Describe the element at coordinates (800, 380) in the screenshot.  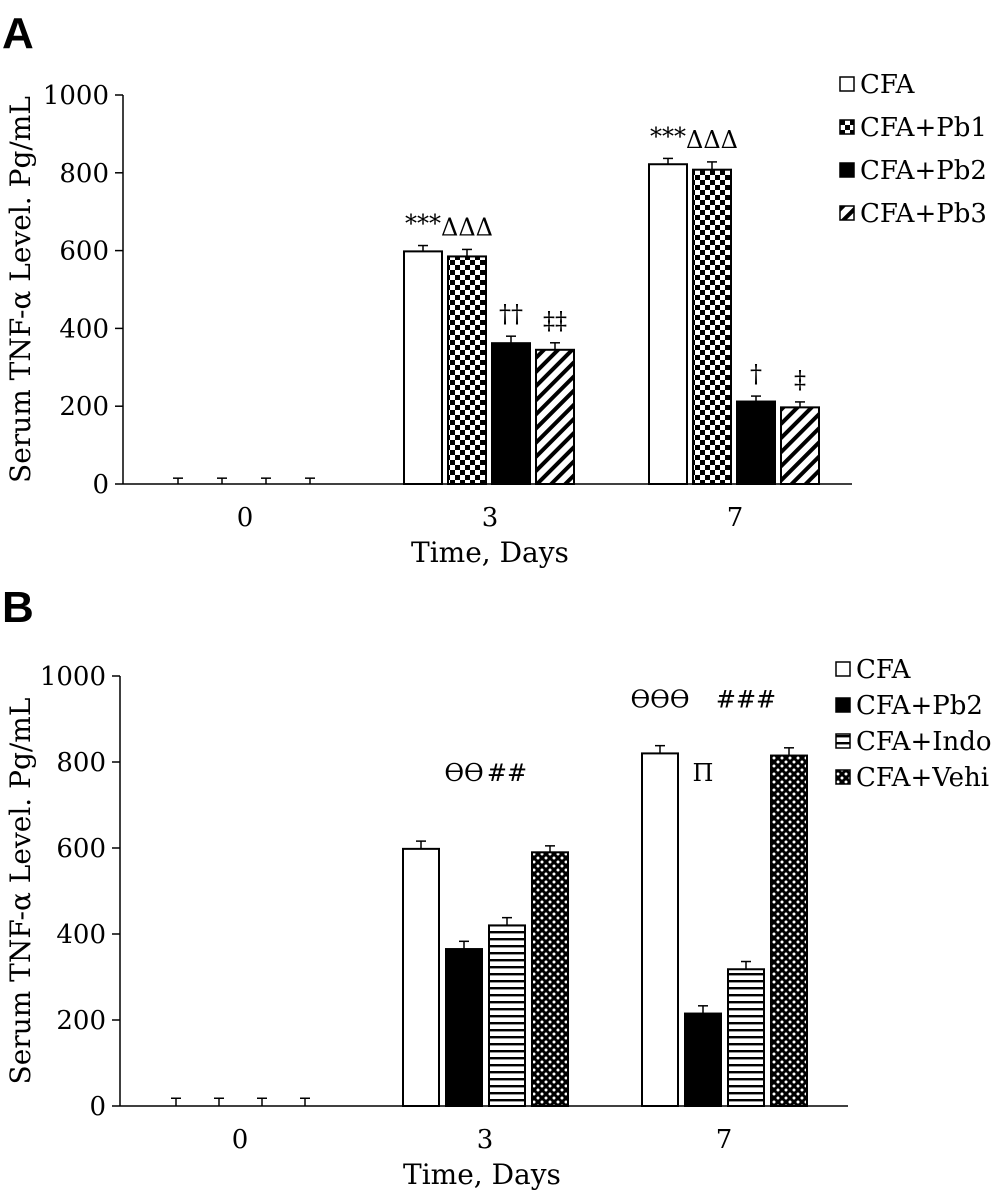
I see `significance-marker: ‡` at that location.